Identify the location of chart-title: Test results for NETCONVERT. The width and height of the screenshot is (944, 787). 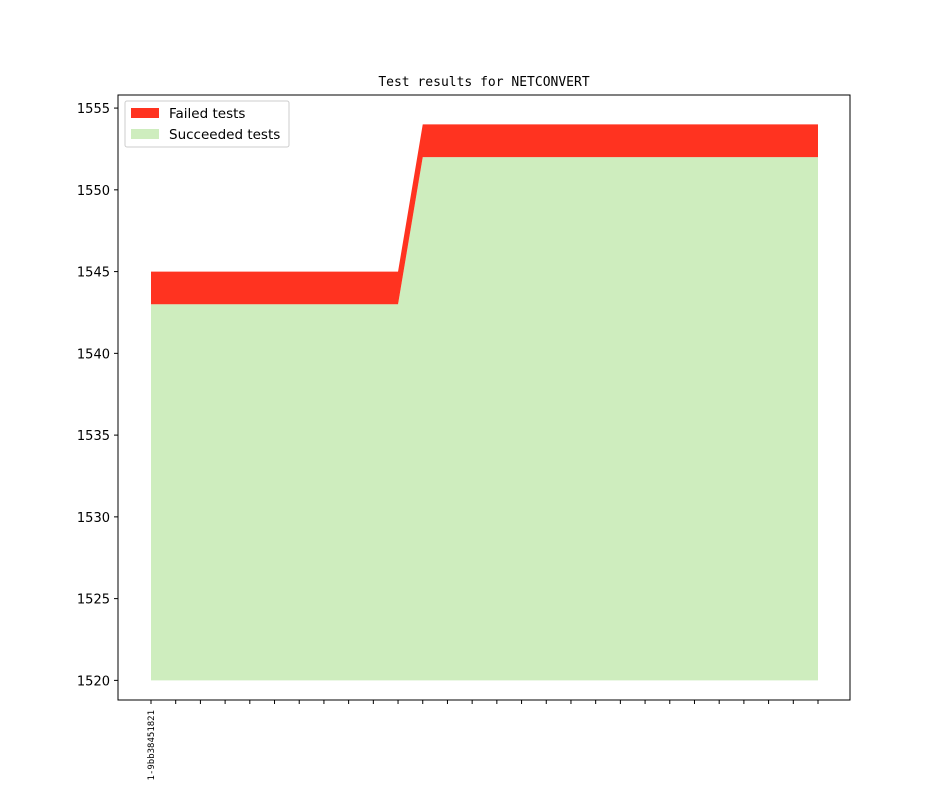
(483, 82).